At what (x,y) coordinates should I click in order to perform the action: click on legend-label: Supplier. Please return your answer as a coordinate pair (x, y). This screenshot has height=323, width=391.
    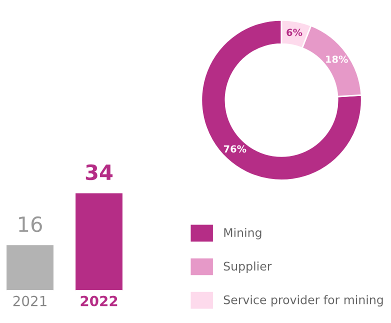
    Looking at the image, I should click on (248, 267).